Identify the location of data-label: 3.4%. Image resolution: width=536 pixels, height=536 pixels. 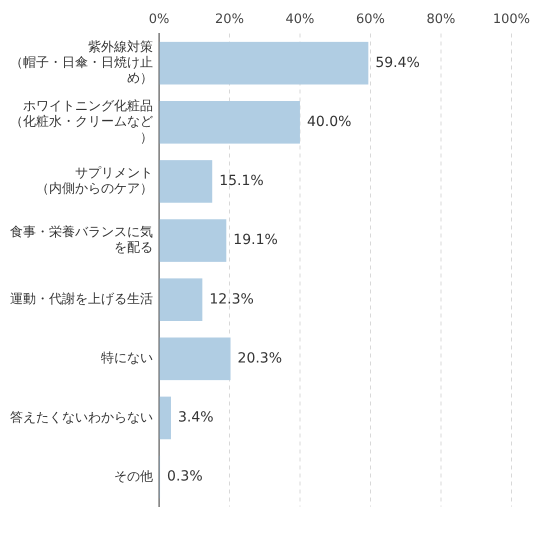
(196, 418).